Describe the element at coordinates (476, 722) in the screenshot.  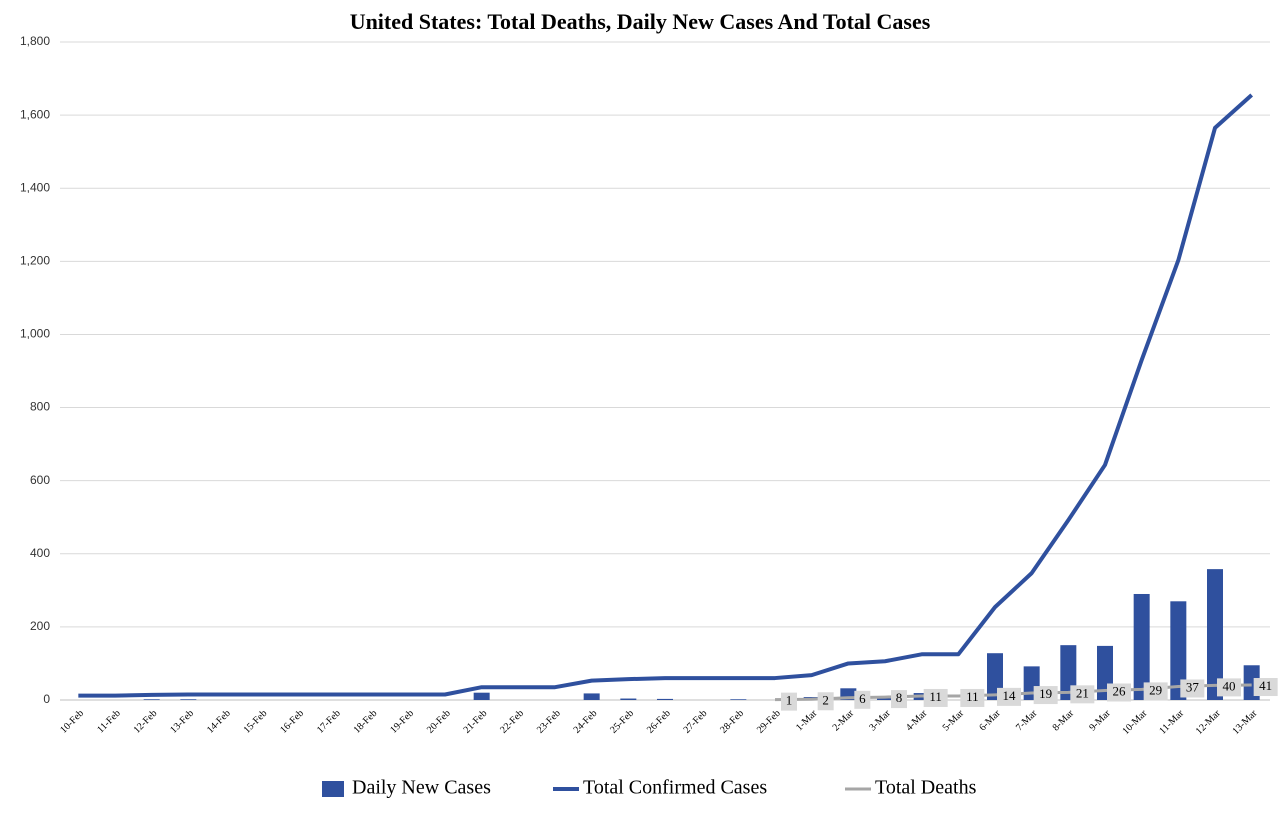
I see `x-tick-label: 21-Feb` at that location.